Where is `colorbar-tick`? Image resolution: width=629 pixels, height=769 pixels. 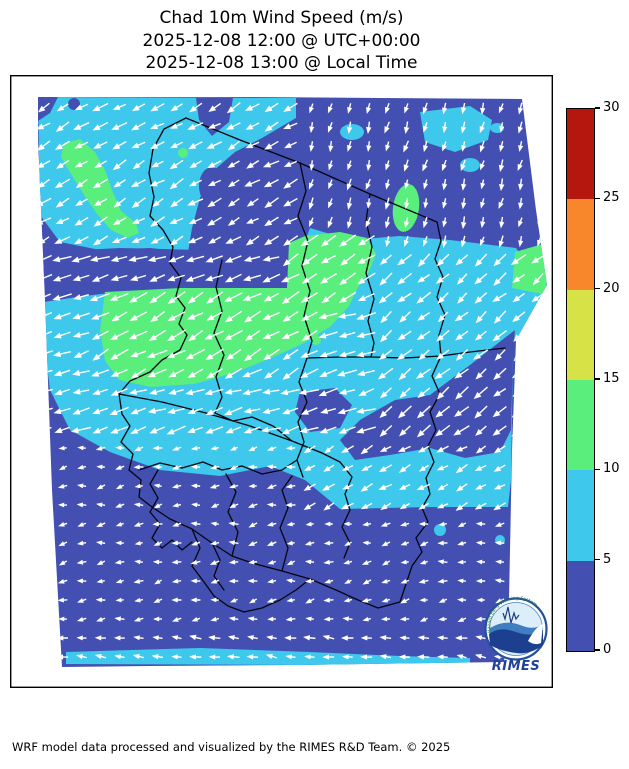 colorbar-tick is located at coordinates (597, 379).